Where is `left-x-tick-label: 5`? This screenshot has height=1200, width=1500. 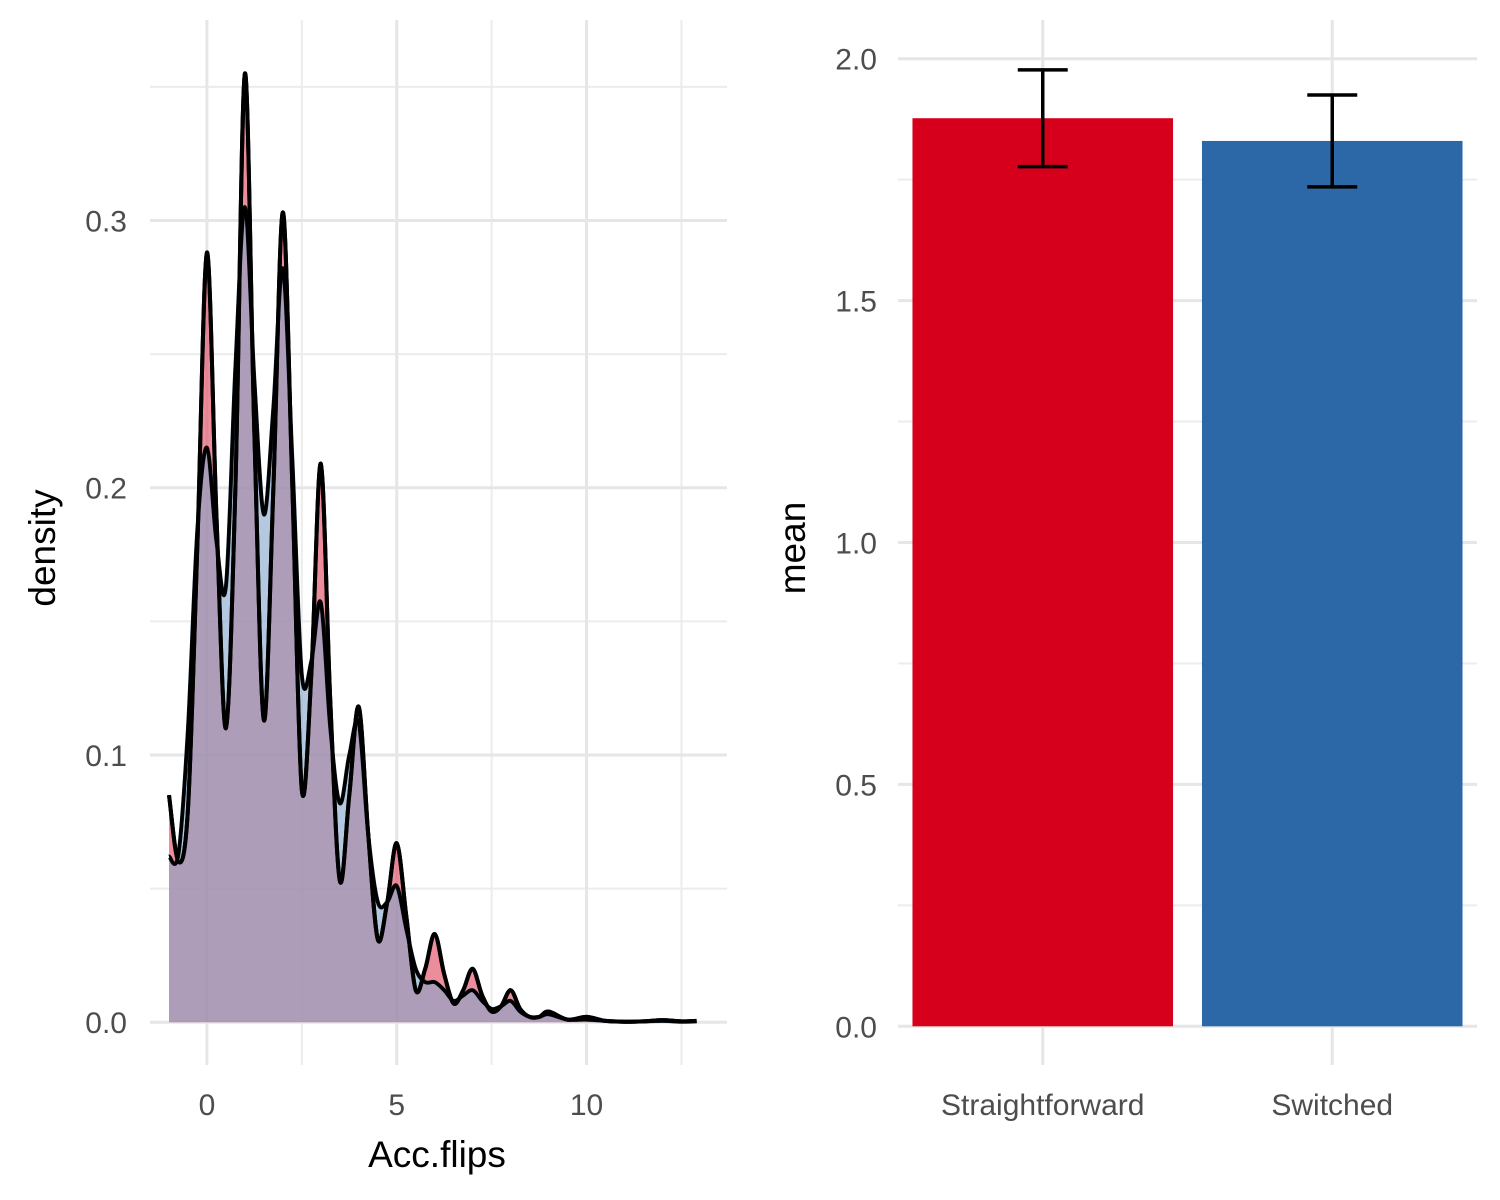 left-x-tick-label: 5 is located at coordinates (396, 1105).